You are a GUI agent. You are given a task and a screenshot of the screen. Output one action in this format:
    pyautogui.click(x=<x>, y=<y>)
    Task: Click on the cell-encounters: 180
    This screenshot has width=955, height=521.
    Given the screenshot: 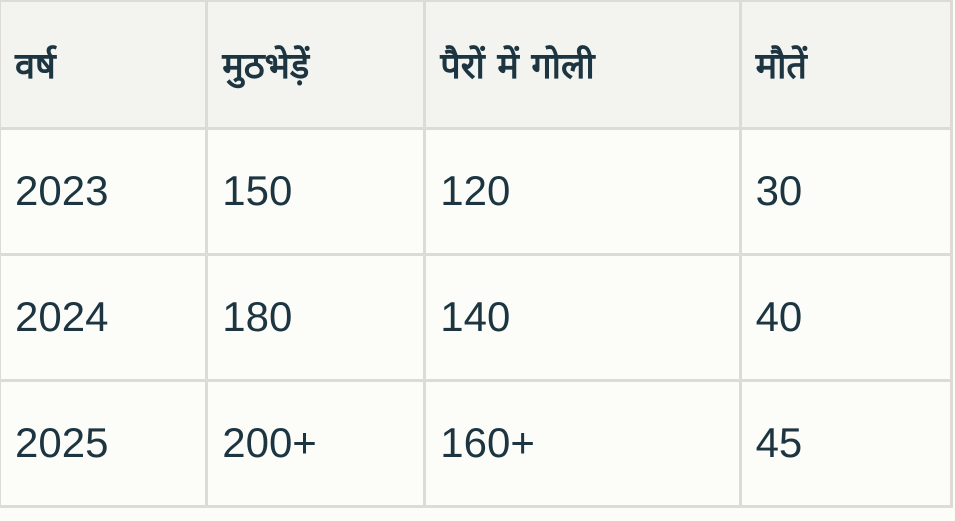 What is the action you would take?
    pyautogui.click(x=316, y=317)
    